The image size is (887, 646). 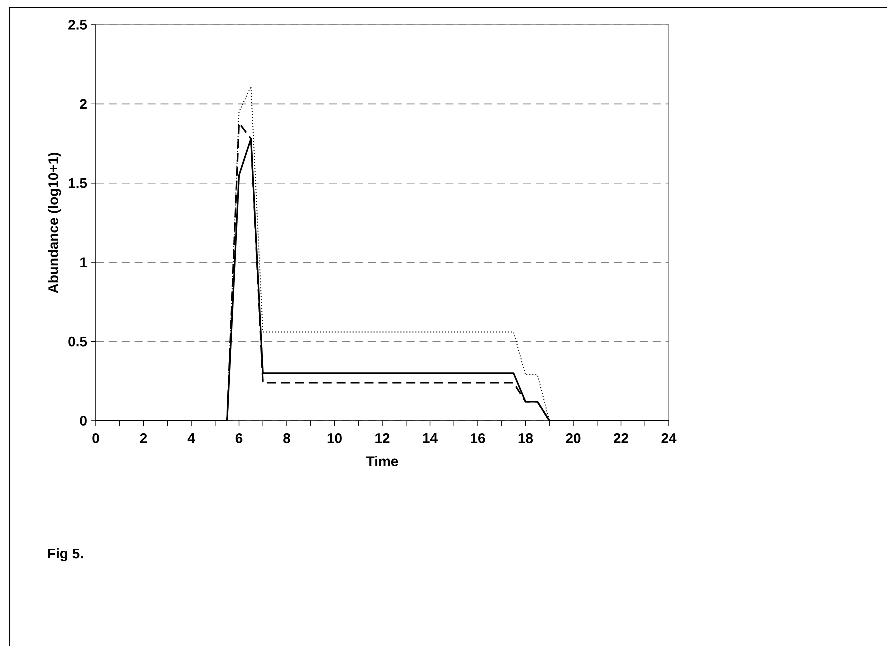 What do you see at coordinates (573, 438) in the screenshot?
I see `x-tick-label: 20` at bounding box center [573, 438].